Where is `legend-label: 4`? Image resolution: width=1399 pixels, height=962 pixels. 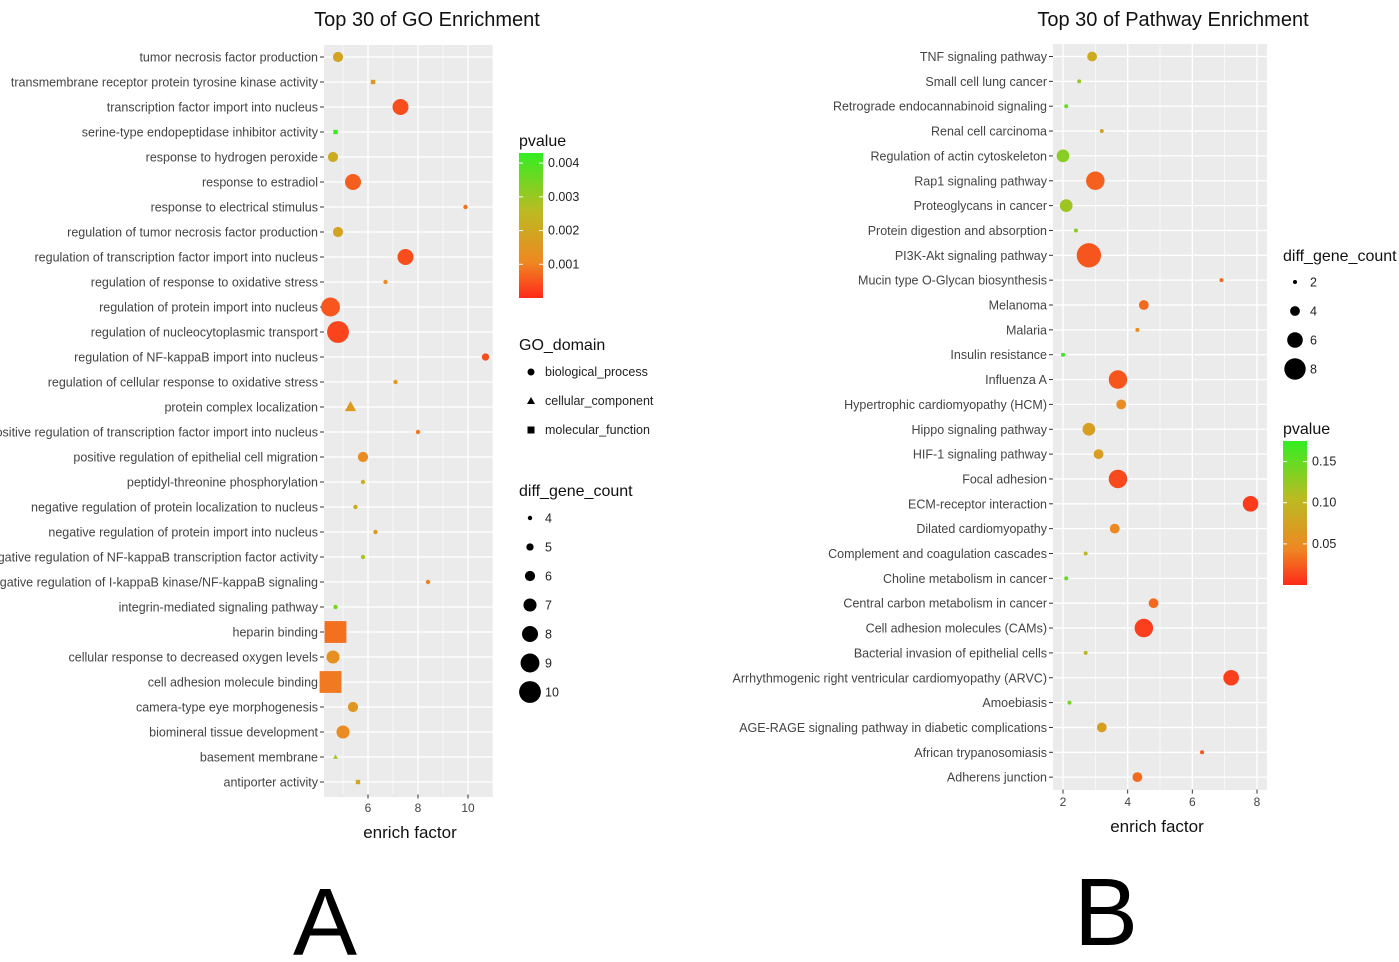
legend-label: 4 is located at coordinates (548, 519).